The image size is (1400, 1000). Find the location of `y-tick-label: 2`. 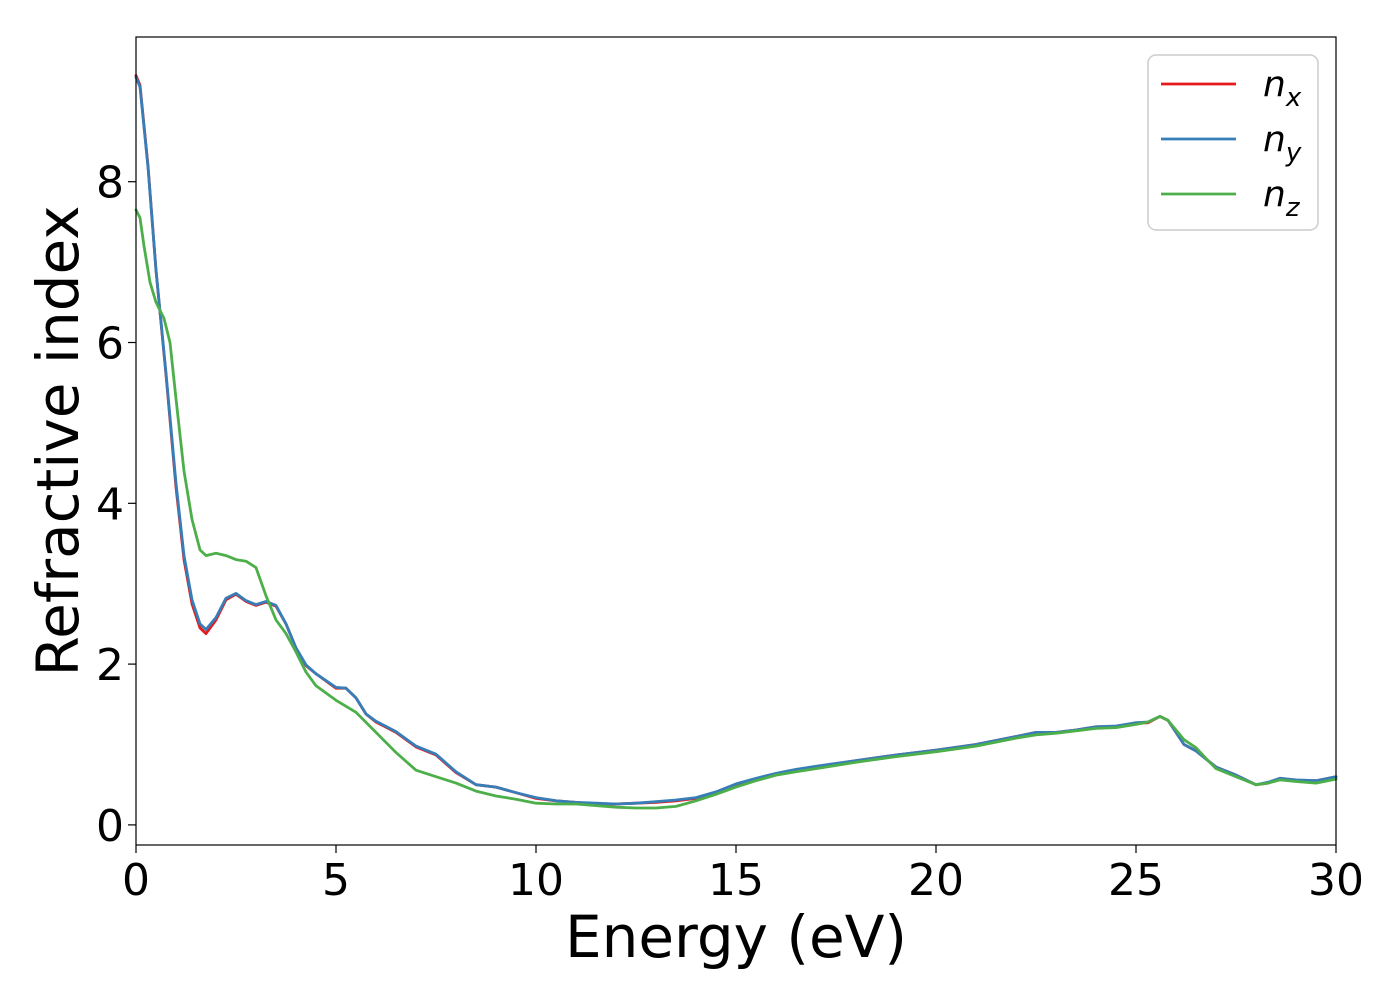

y-tick-label: 2 is located at coordinates (110, 665).